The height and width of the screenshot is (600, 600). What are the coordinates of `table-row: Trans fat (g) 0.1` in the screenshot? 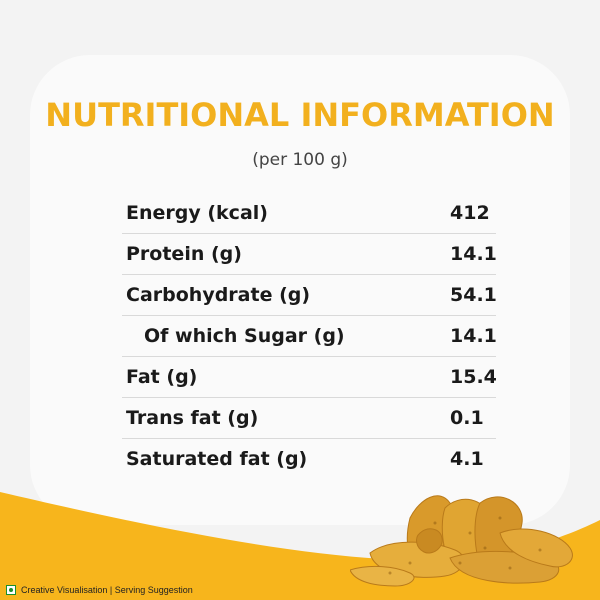 It's located at (309, 418).